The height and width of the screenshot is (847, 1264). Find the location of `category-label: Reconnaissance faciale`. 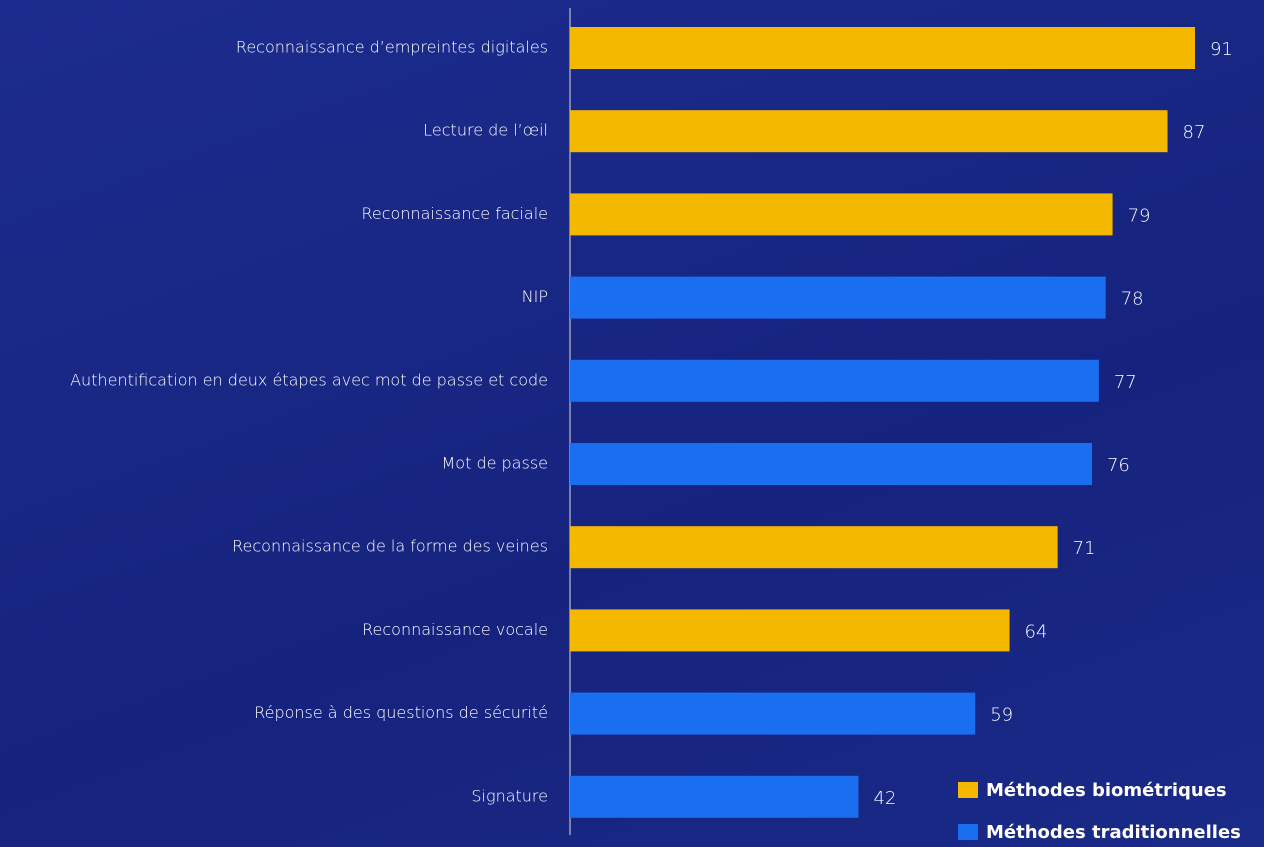

category-label: Reconnaissance faciale is located at coordinates (455, 213).